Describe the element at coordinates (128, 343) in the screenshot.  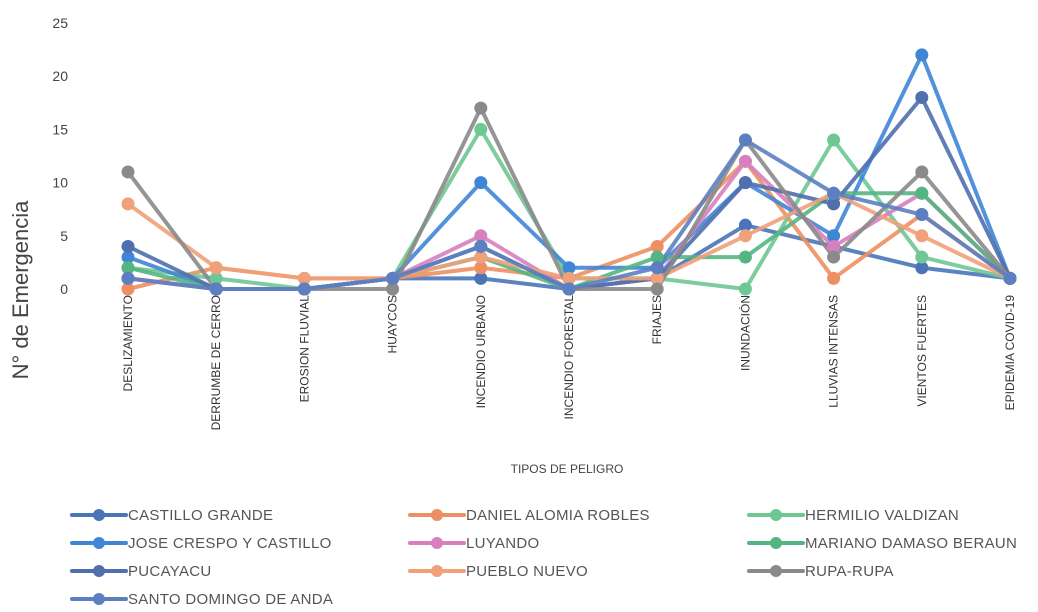
I see `x-tick-label: DESLIZAMIENTO` at that location.